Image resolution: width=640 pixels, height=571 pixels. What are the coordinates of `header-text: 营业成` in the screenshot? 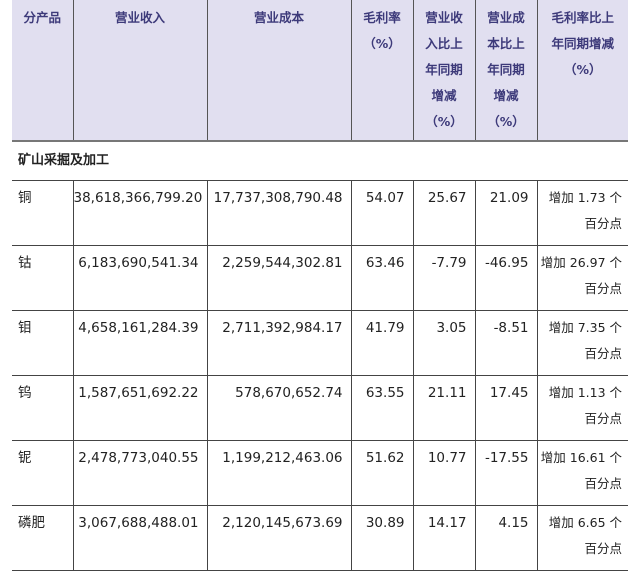 It's located at (506, 17).